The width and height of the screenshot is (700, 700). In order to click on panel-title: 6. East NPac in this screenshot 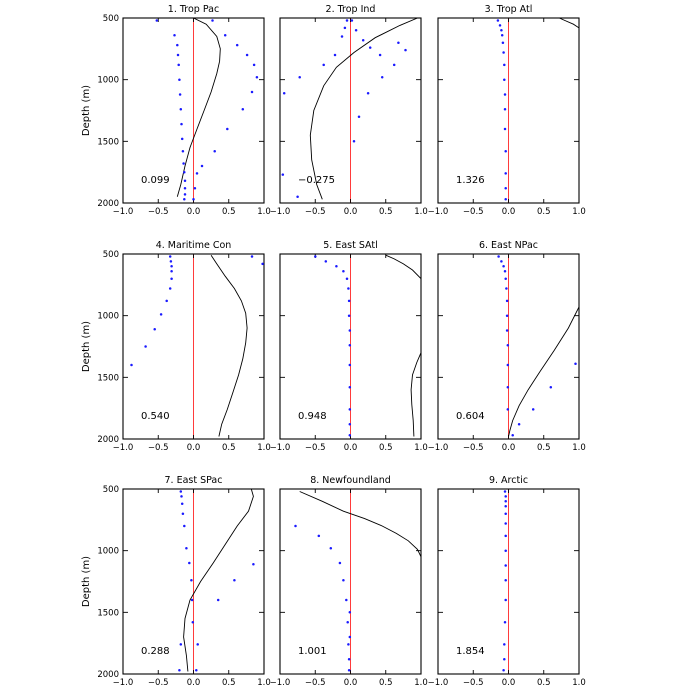, I will do `click(508, 245)`.